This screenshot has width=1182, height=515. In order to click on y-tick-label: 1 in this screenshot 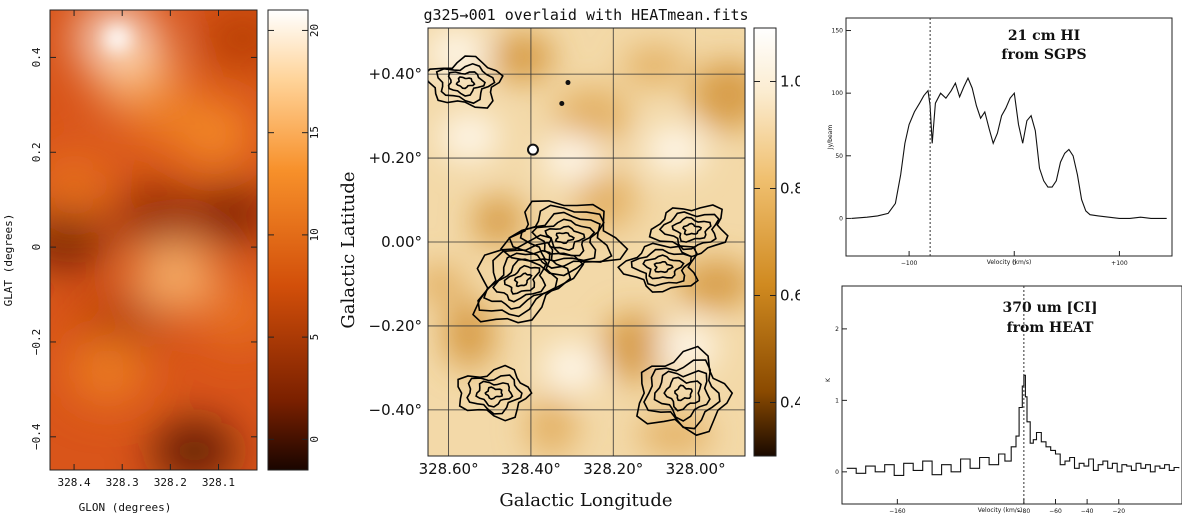, I will do `click(837, 400)`.